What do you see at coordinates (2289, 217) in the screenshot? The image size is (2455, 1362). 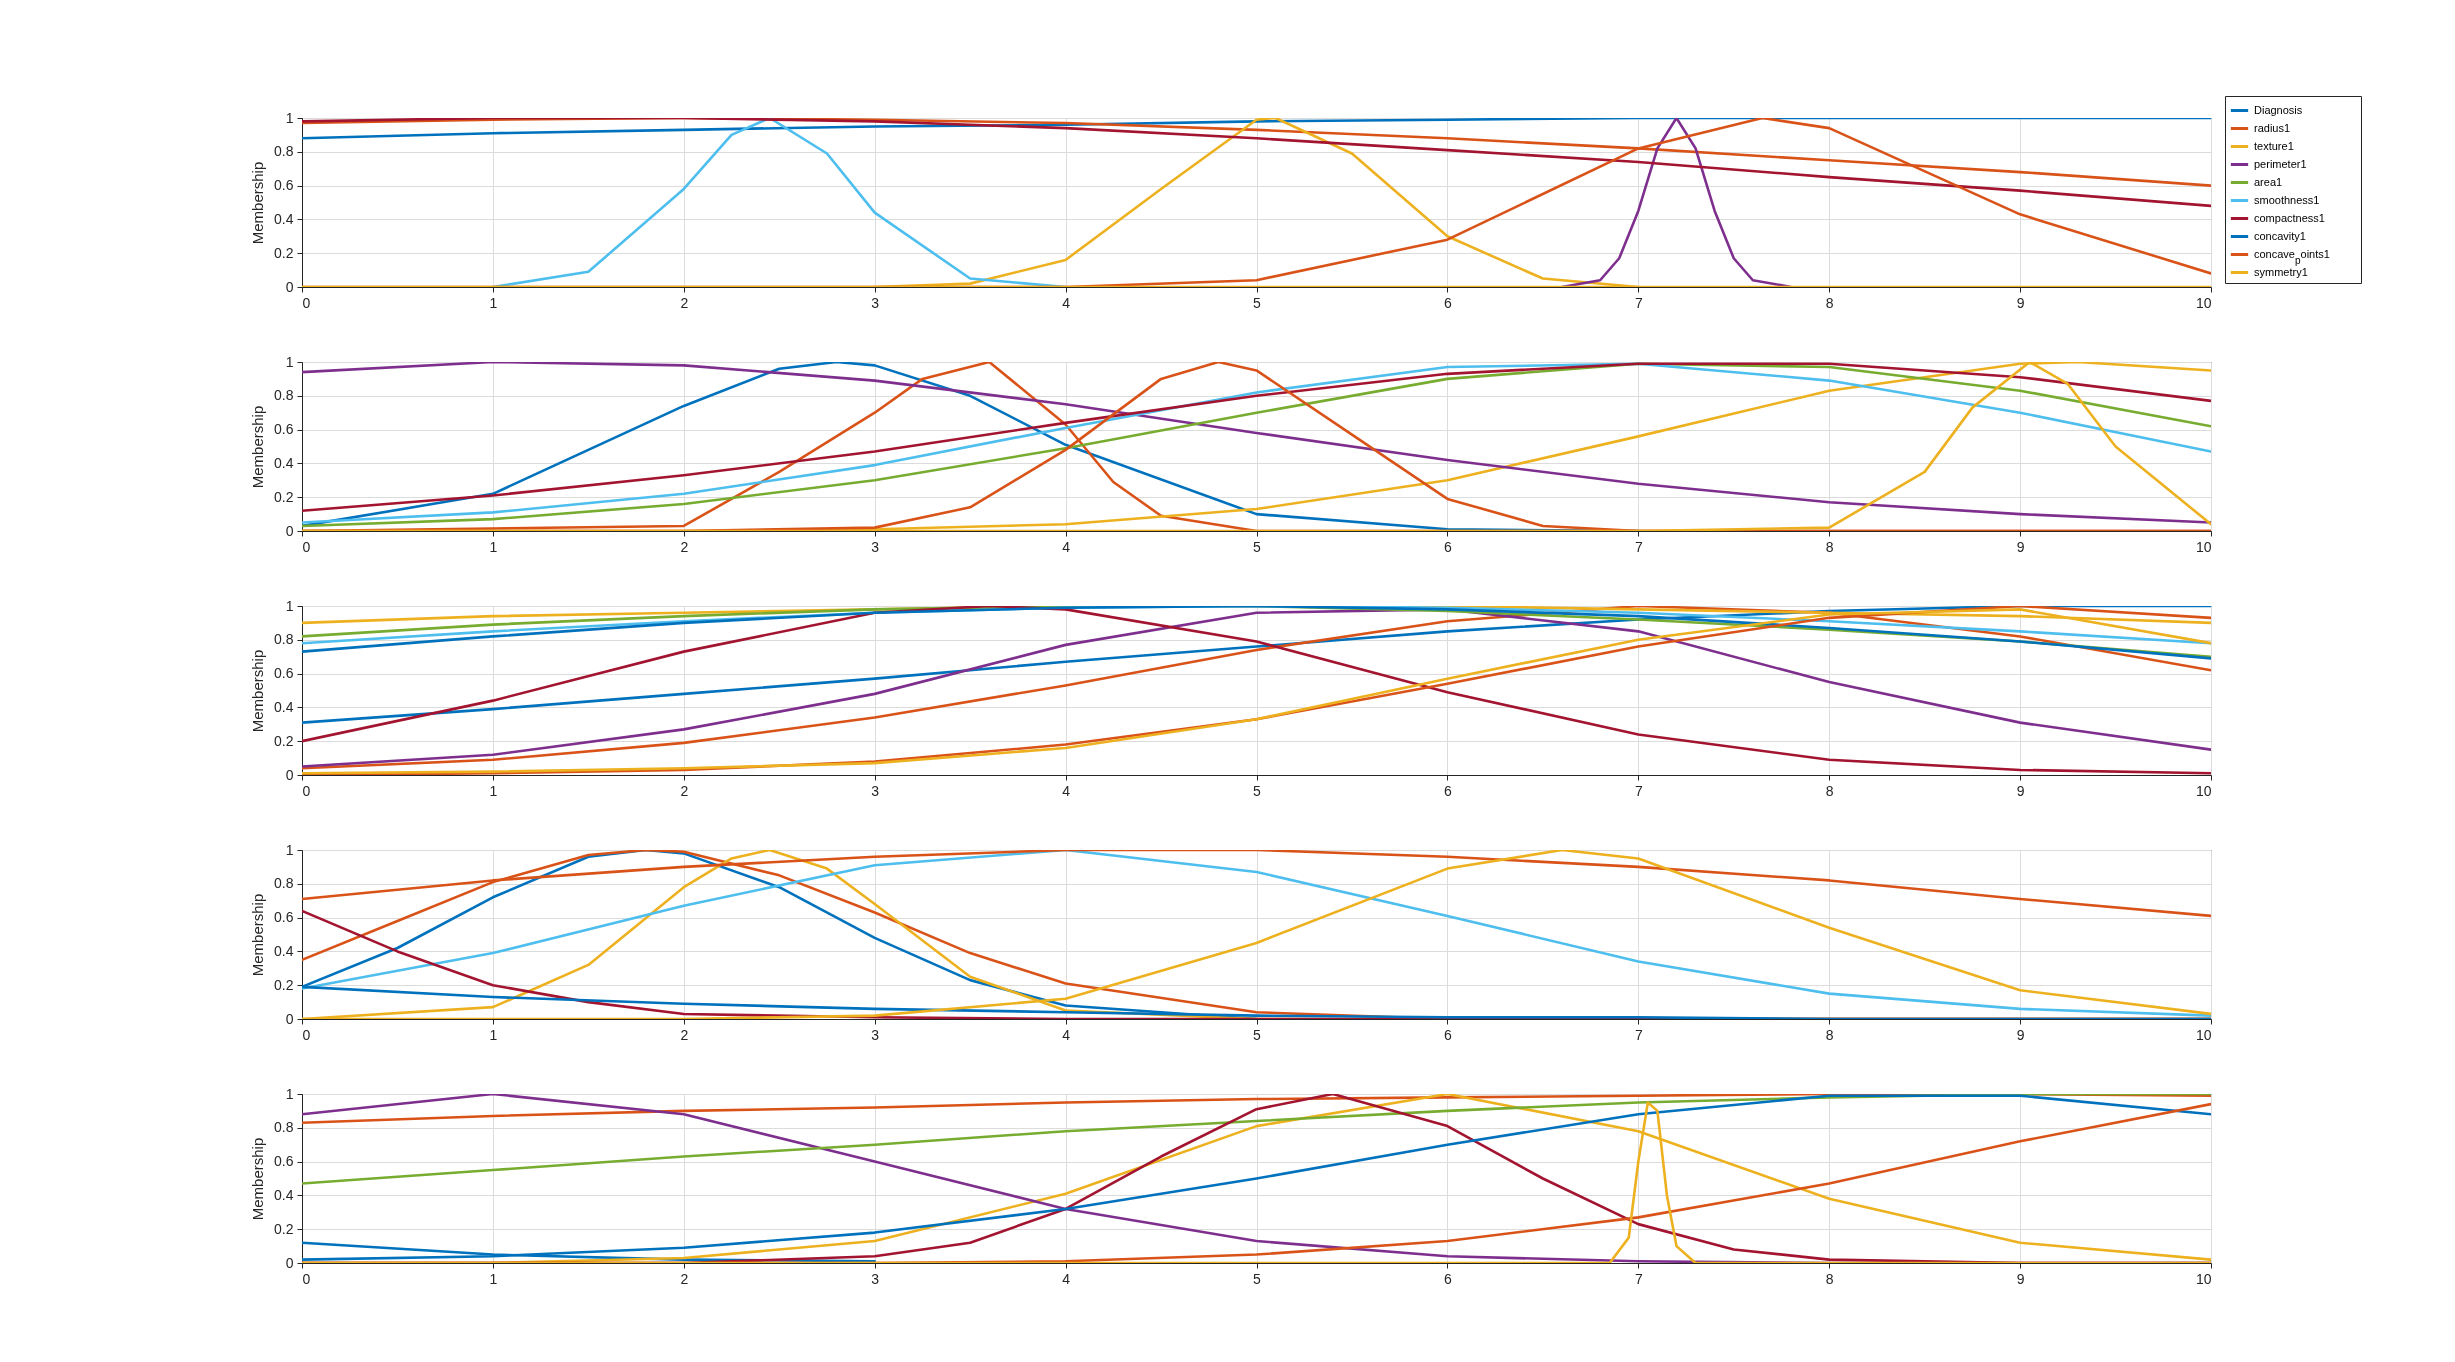 I see `legend-label: compactness1` at bounding box center [2289, 217].